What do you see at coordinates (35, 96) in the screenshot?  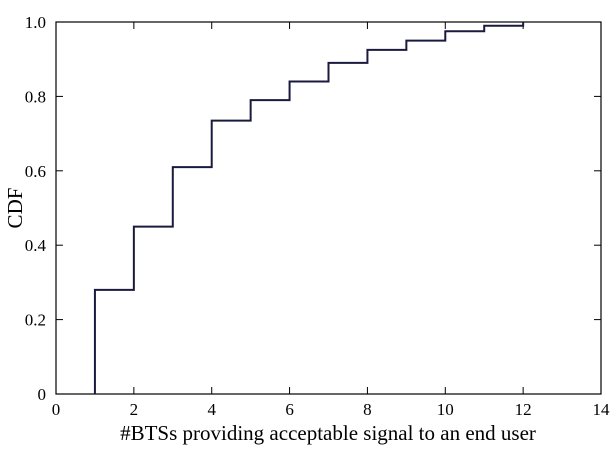 I see `y-tick-label: 0.8` at bounding box center [35, 96].